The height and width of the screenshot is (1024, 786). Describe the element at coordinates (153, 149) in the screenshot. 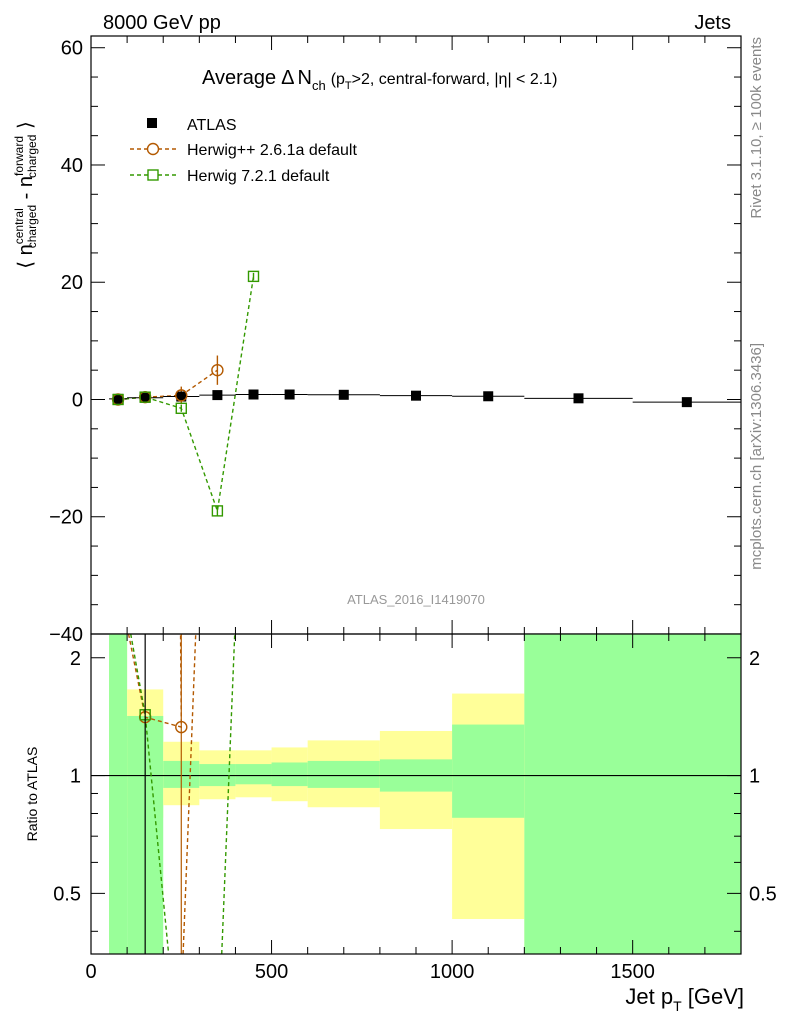

I see `legend-herwigpp-marker` at that location.